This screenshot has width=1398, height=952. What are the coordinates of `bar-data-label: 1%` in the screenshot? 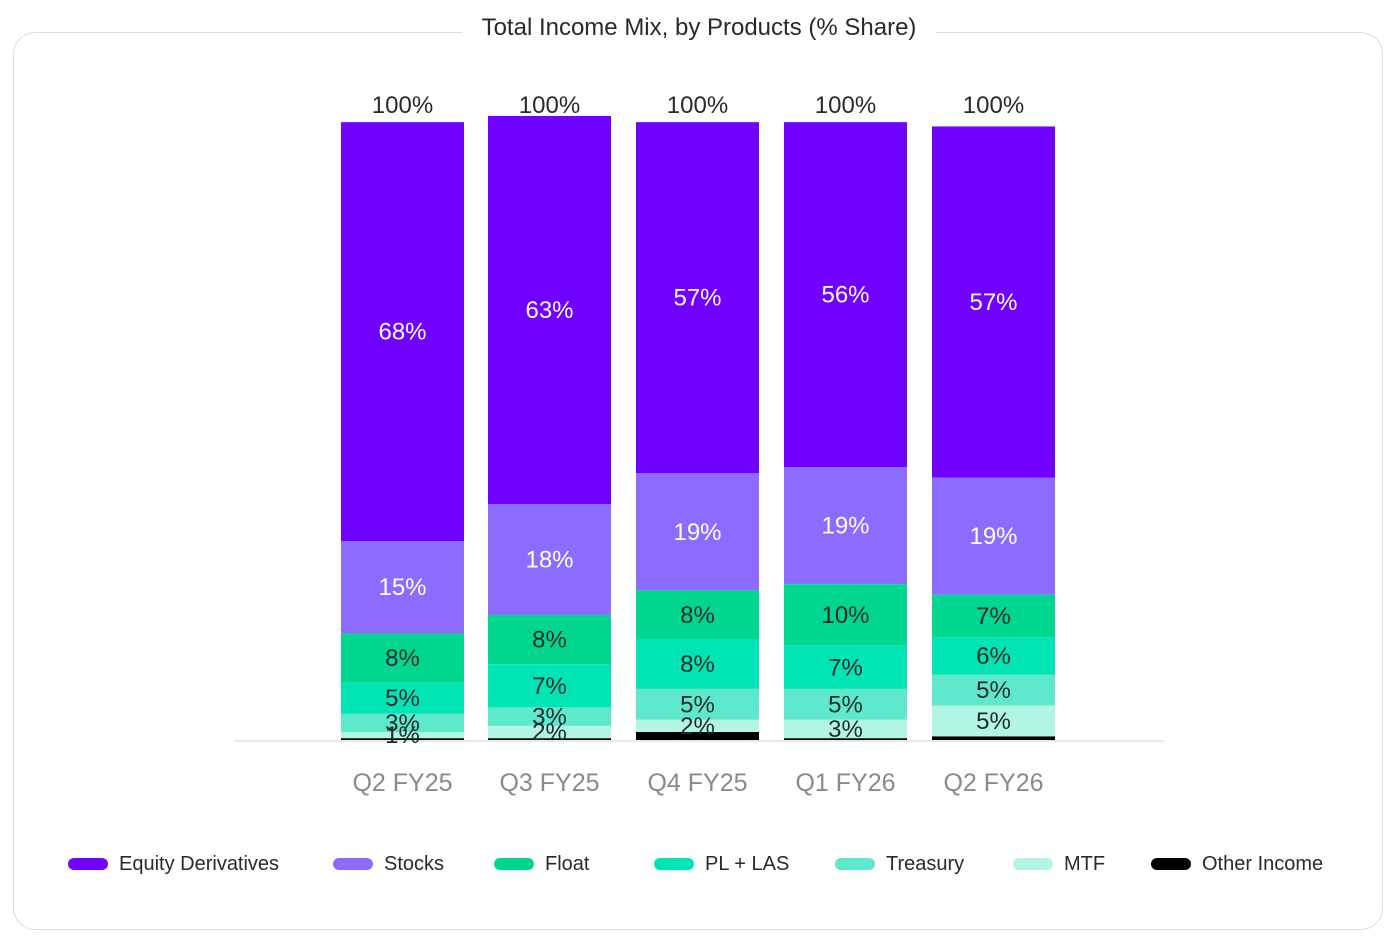 It's located at (402, 735).